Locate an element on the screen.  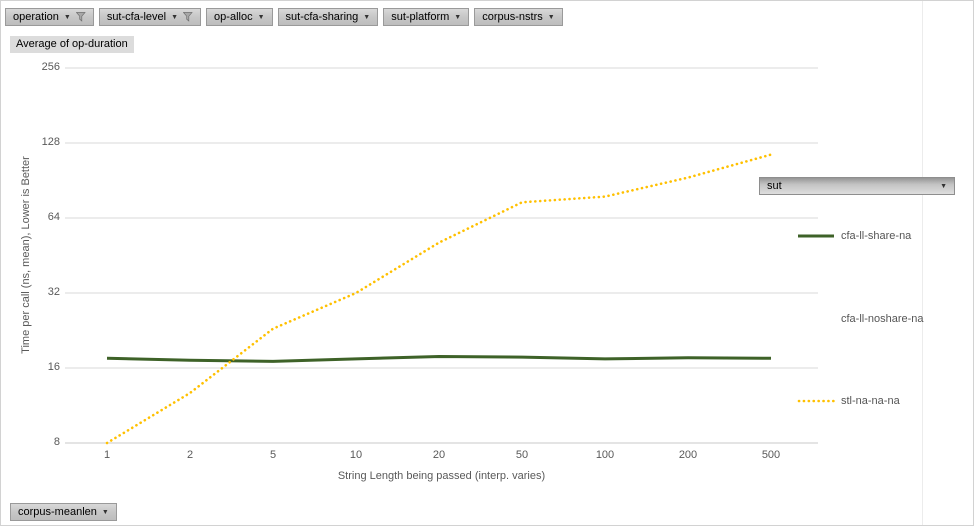
filter-button-label: op-alloc is located at coordinates (233, 17).